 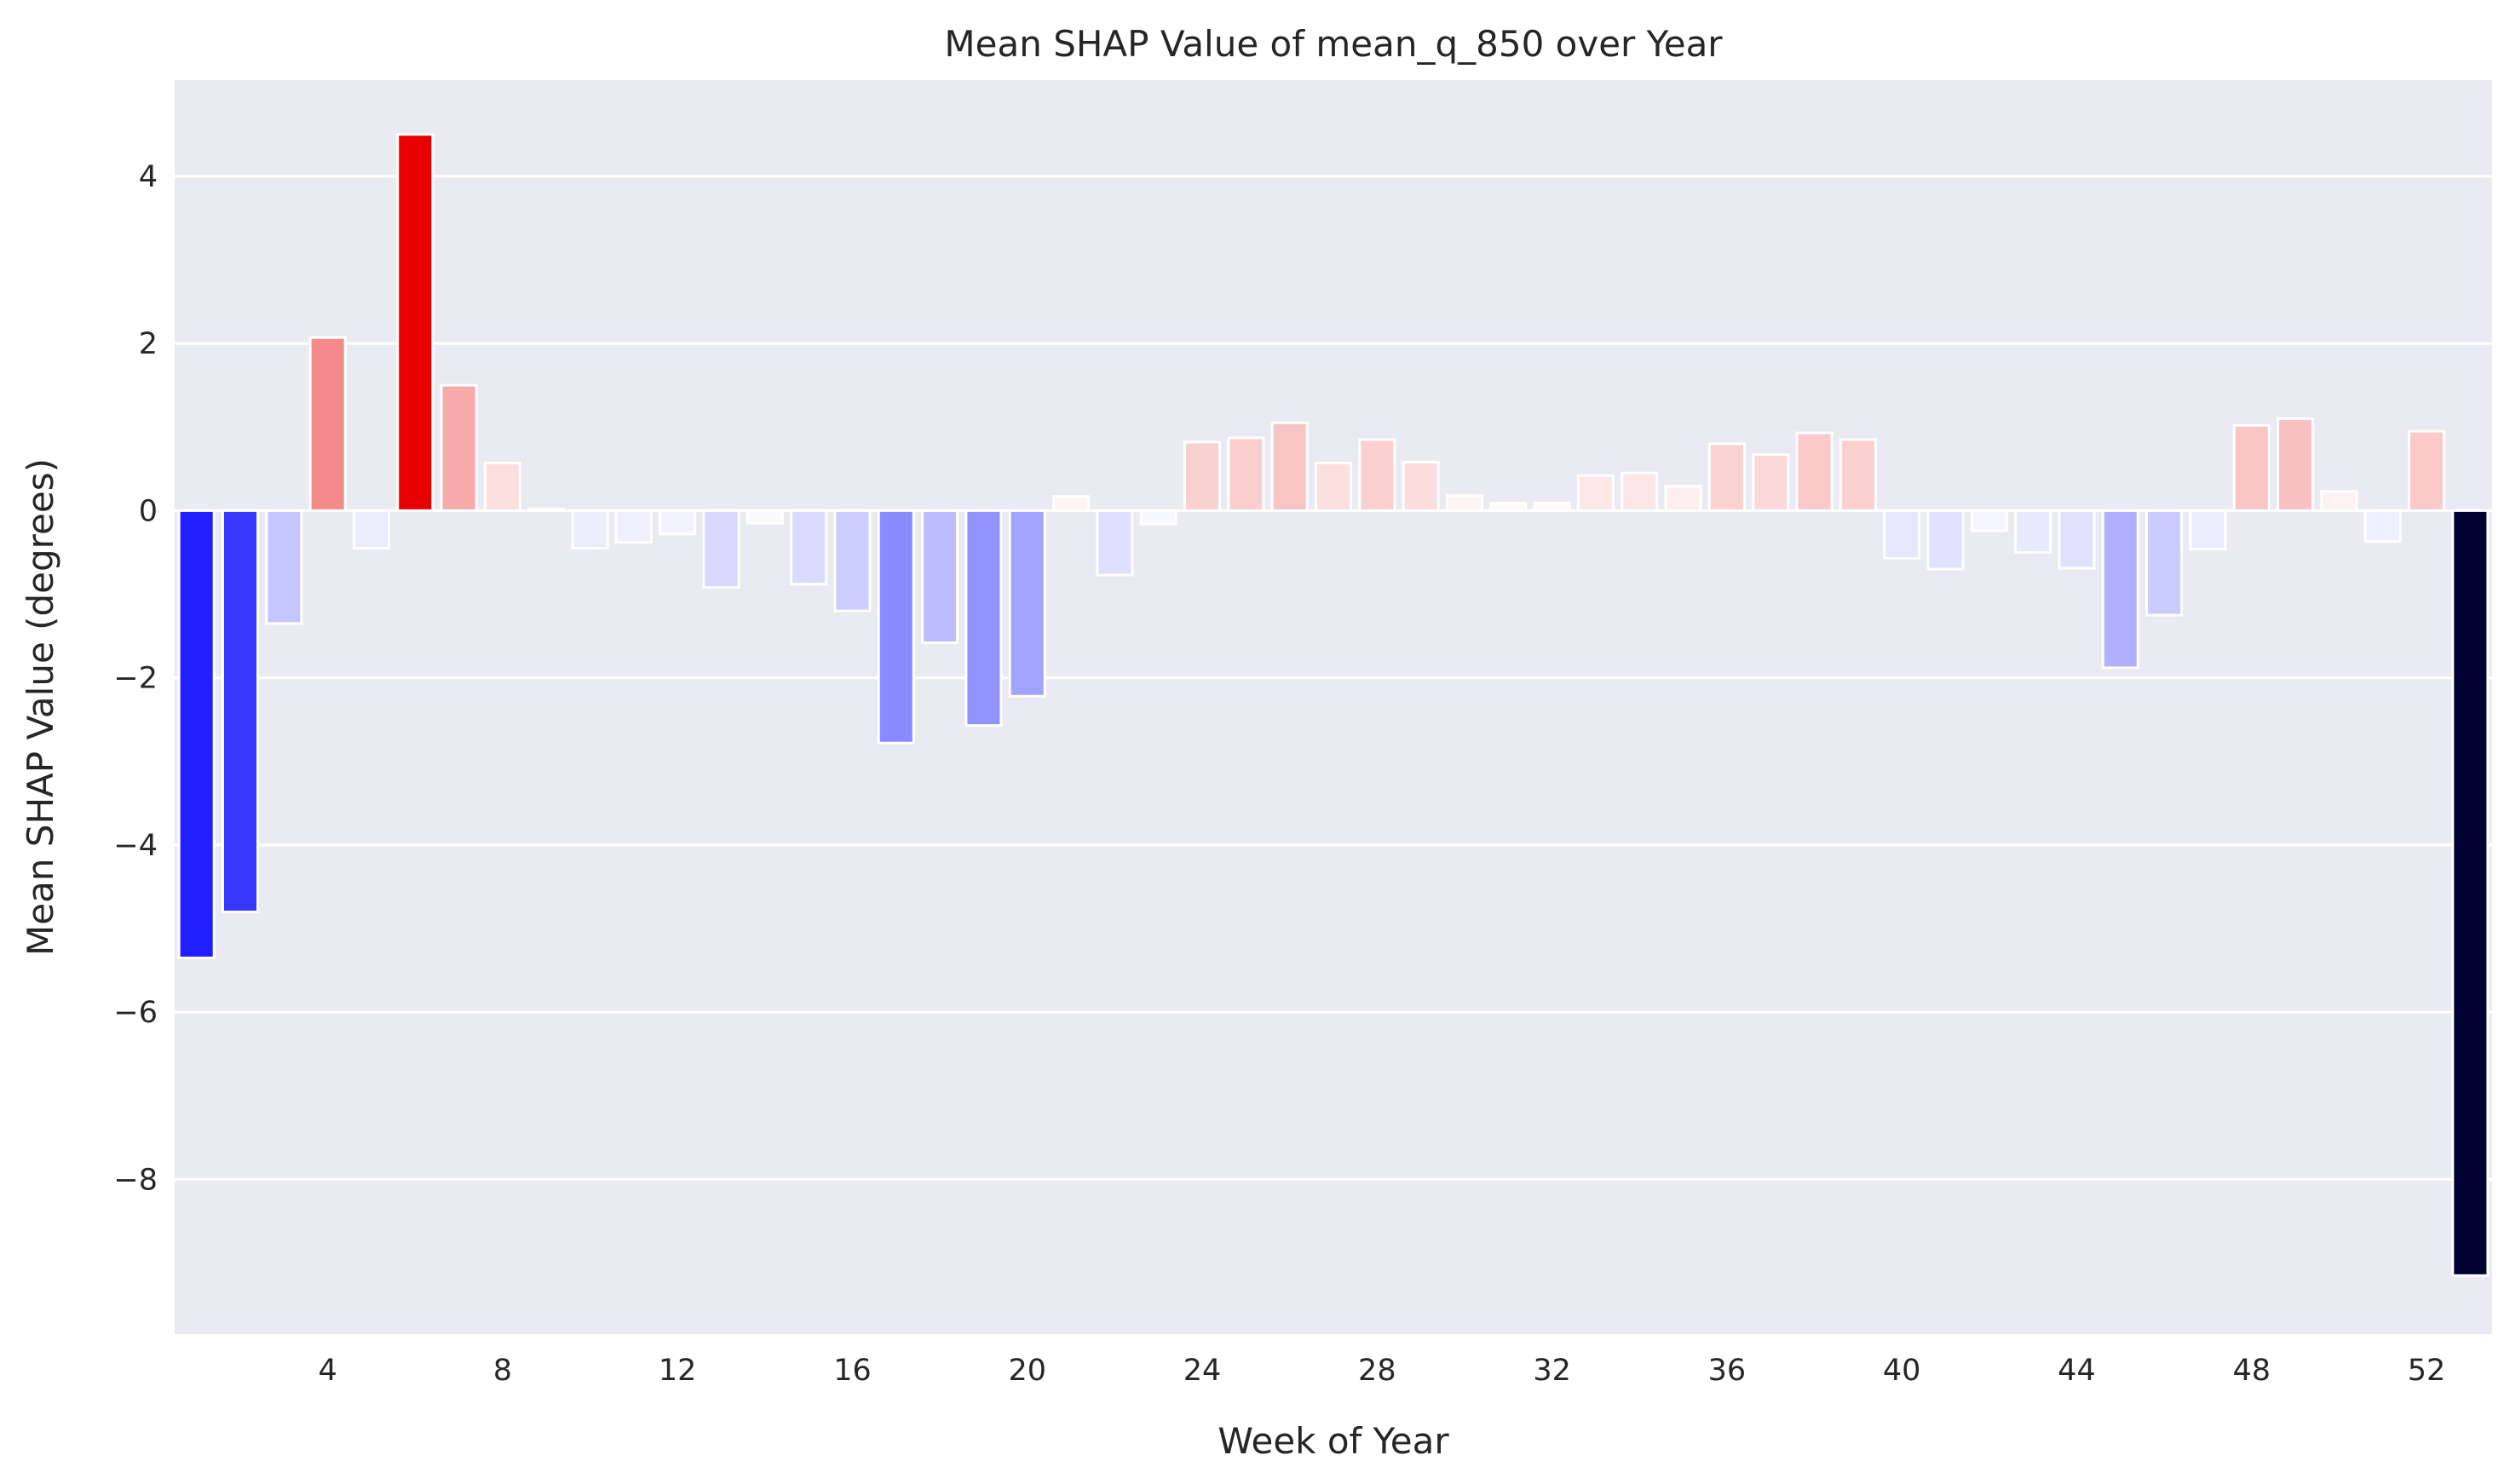 I want to click on y-tick-label: −4, so click(x=135, y=846).